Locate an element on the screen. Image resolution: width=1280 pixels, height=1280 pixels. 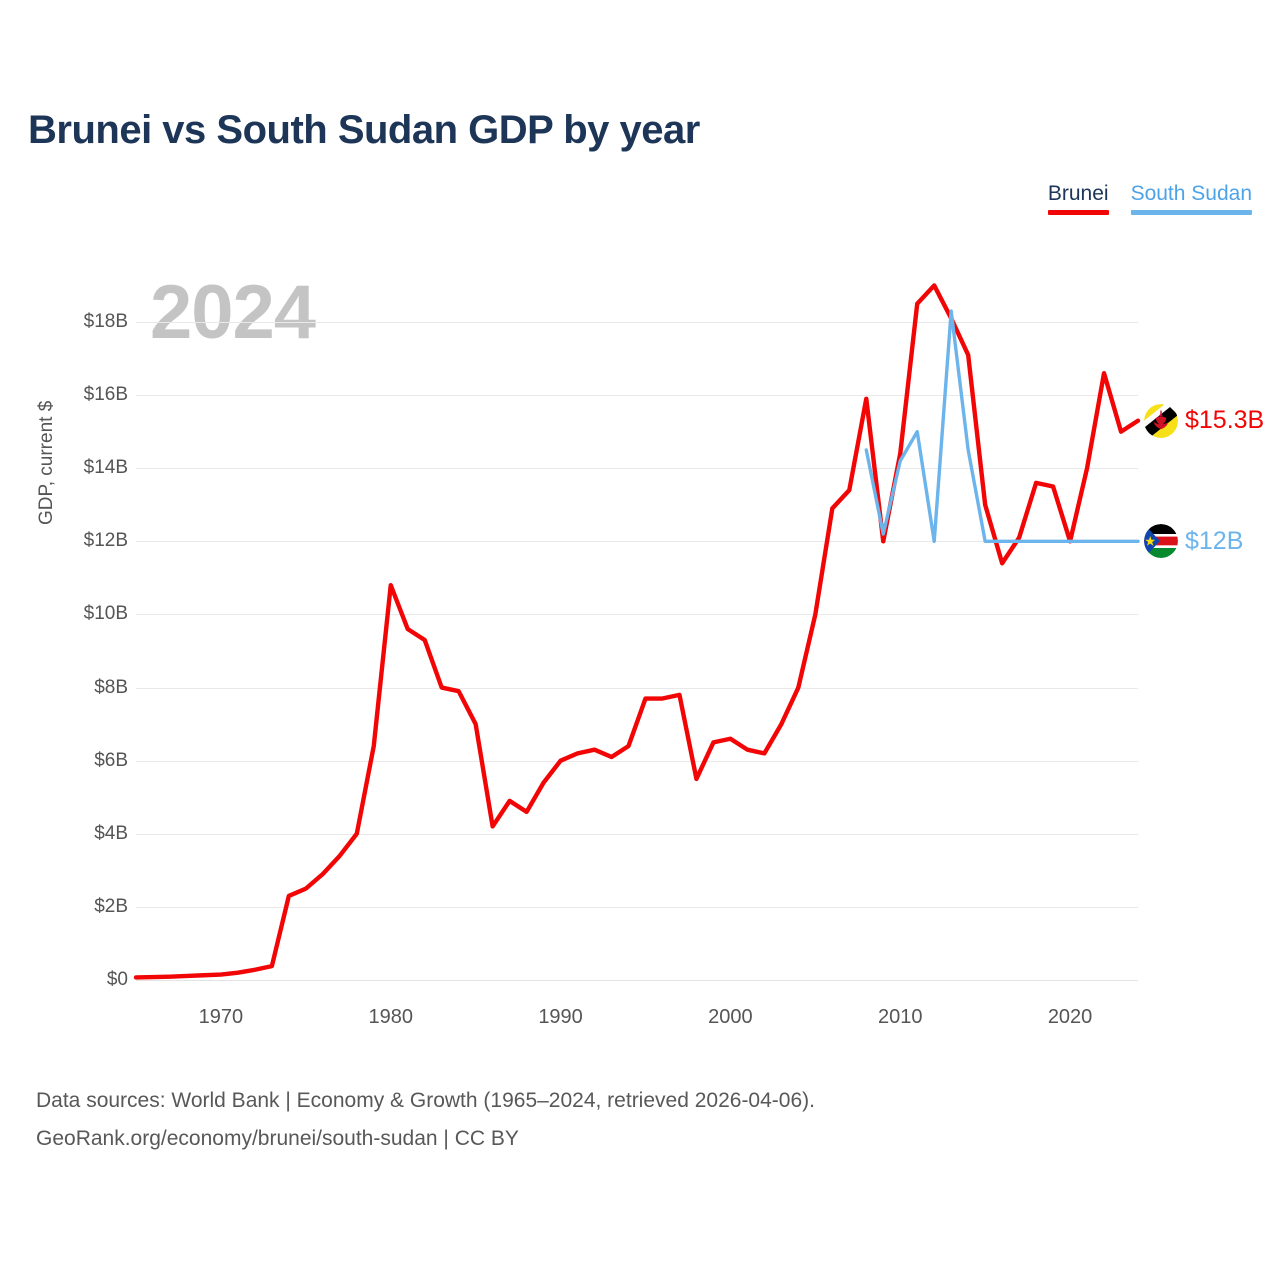
legend-color-swatch-brunei is located at coordinates (1078, 212).